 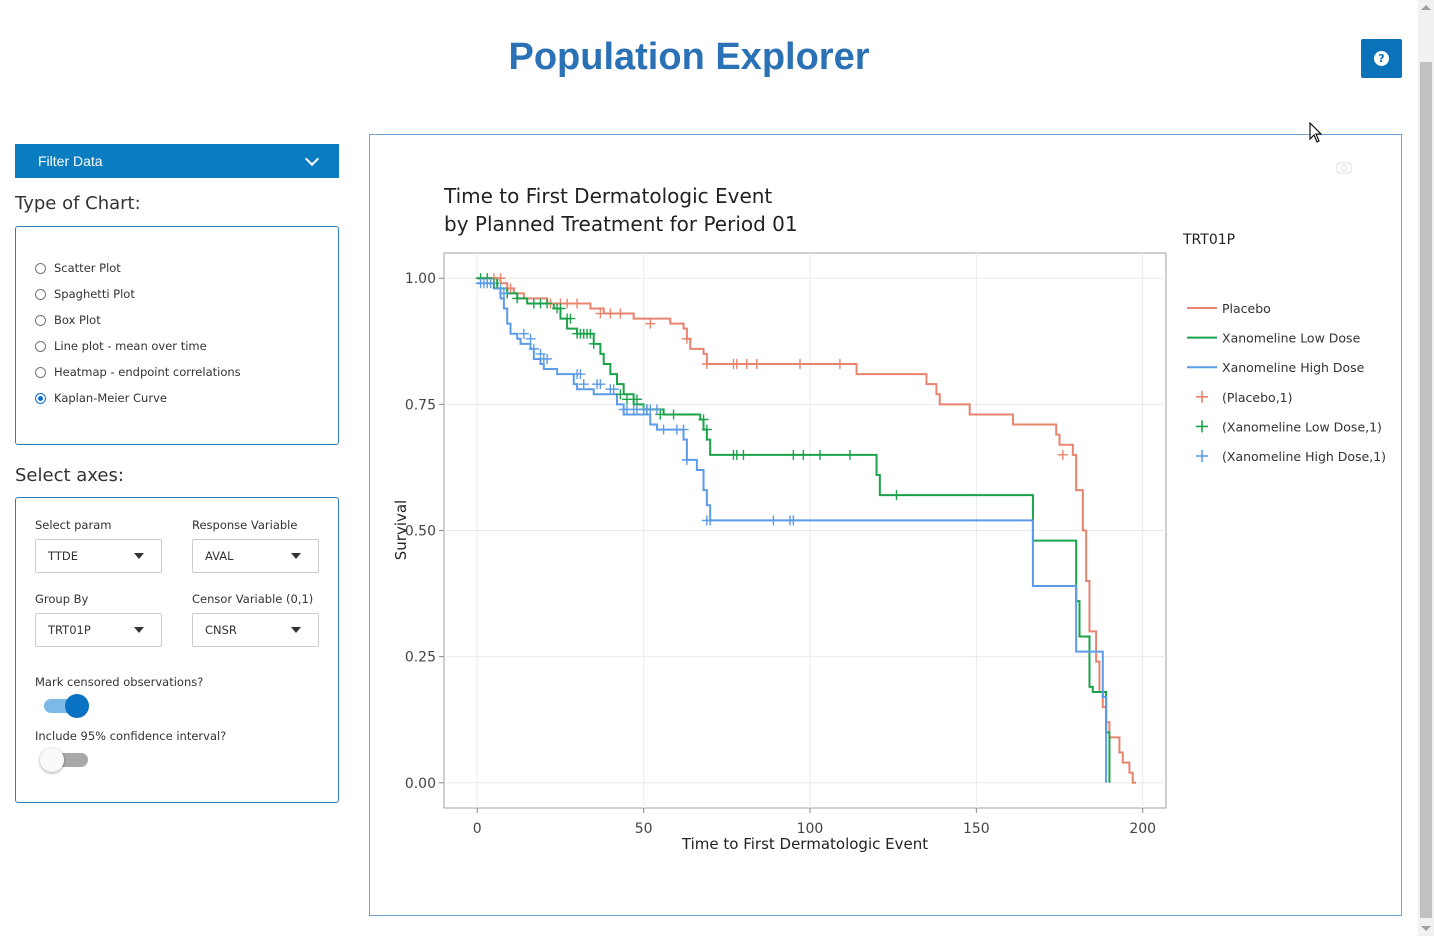 What do you see at coordinates (219, 556) in the screenshot?
I see `select-value: AVAL` at bounding box center [219, 556].